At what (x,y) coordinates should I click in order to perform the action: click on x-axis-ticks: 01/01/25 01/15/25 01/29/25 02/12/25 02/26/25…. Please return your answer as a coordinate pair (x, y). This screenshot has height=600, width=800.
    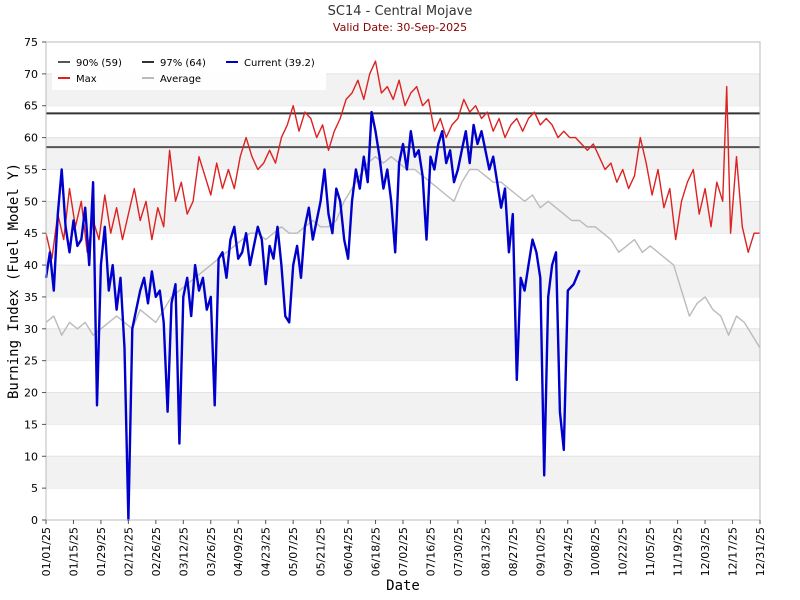
    Looking at the image, I should click on (403, 548).